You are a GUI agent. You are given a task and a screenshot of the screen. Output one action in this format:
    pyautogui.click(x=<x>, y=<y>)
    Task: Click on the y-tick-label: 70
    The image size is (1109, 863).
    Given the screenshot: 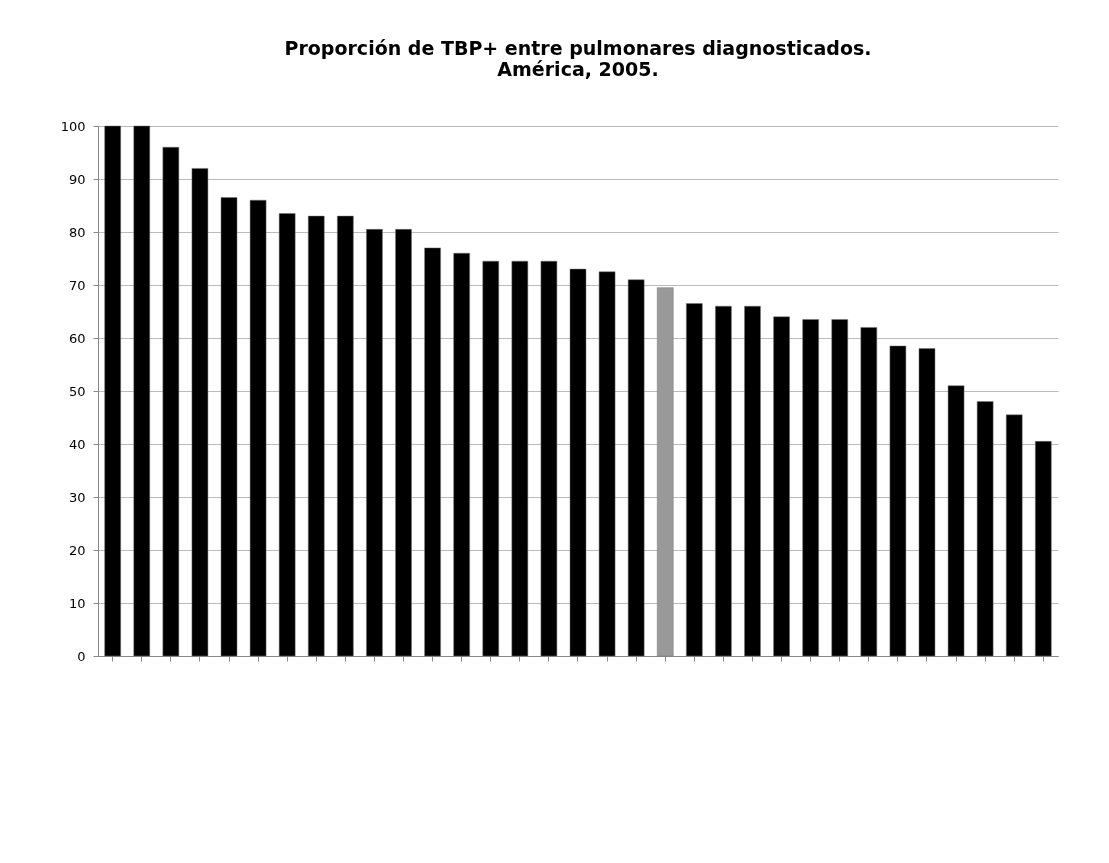 What is the action you would take?
    pyautogui.click(x=77, y=285)
    